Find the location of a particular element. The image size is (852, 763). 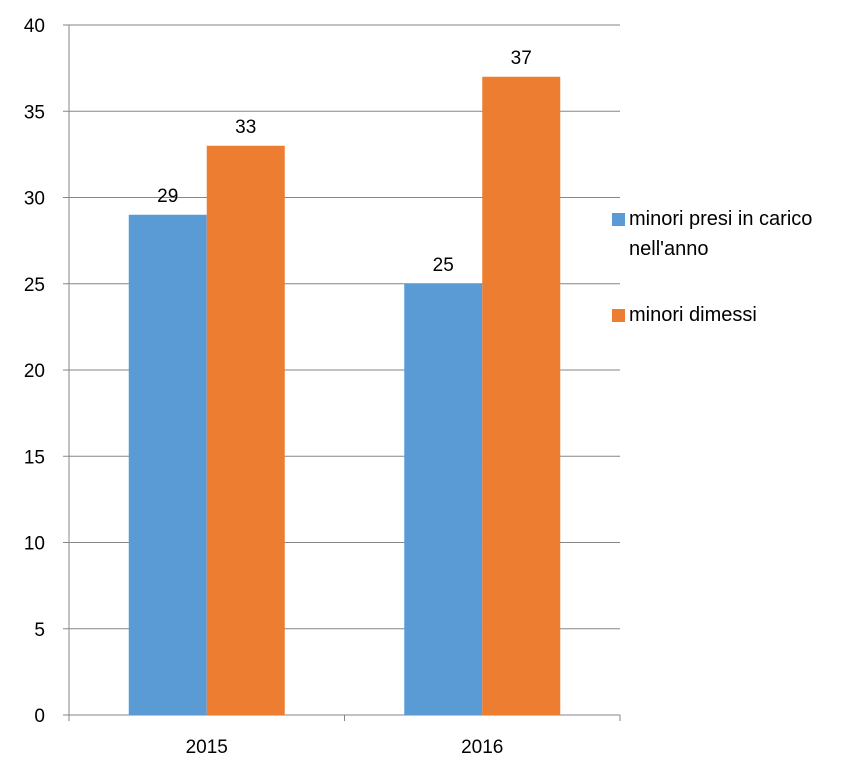

bar-series-1-2015 is located at coordinates (167, 464).